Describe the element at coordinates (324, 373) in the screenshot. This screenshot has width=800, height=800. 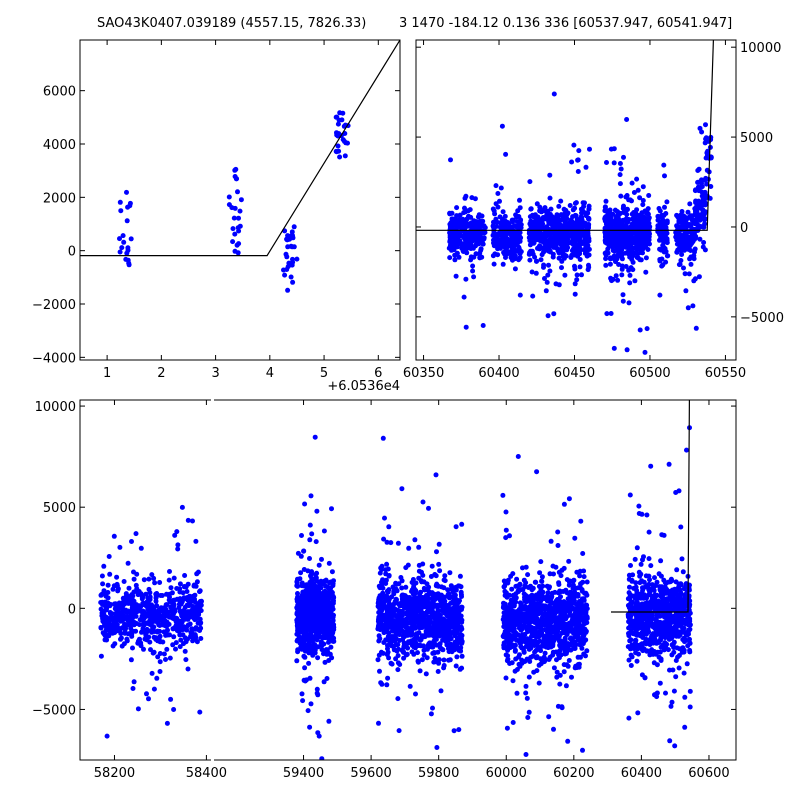
I see `x-tick-label: 5` at that location.